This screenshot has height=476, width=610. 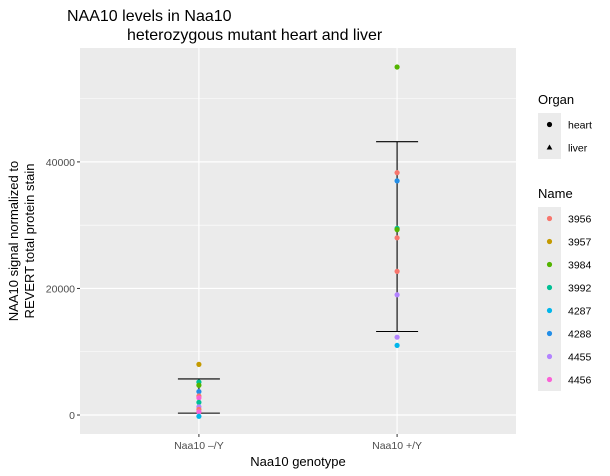 I want to click on name-legend-label: 4456, so click(x=580, y=381).